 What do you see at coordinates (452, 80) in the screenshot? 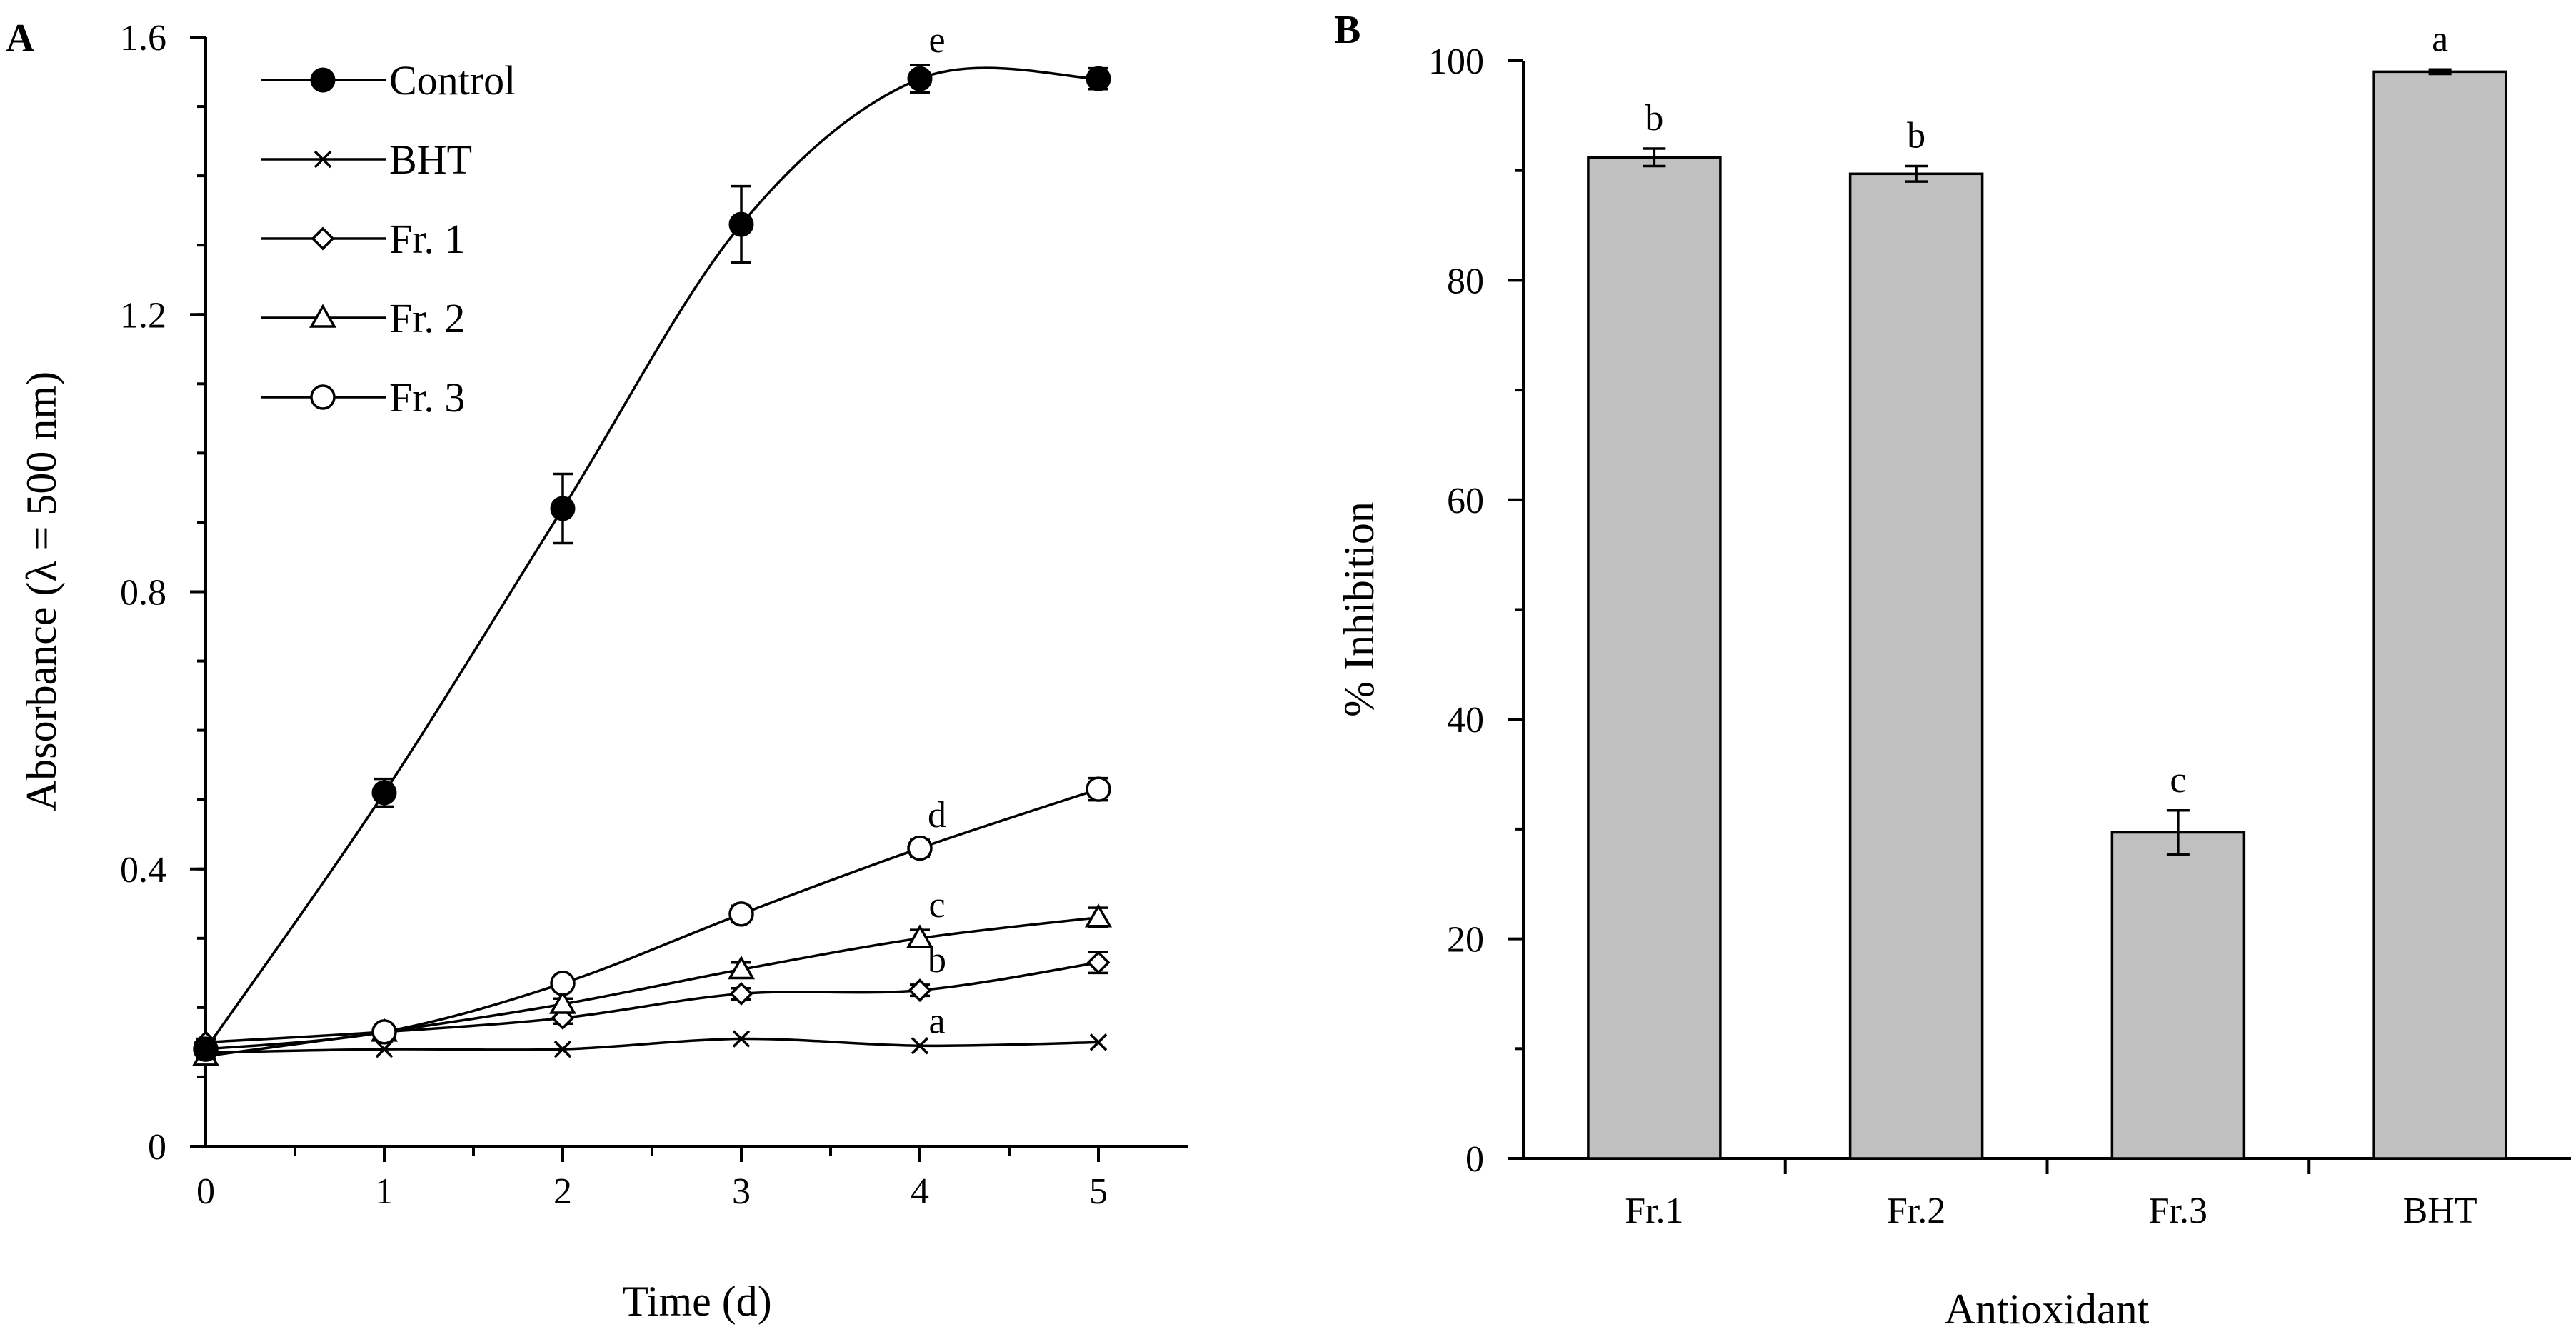
I see `legend-label-control: Control` at bounding box center [452, 80].